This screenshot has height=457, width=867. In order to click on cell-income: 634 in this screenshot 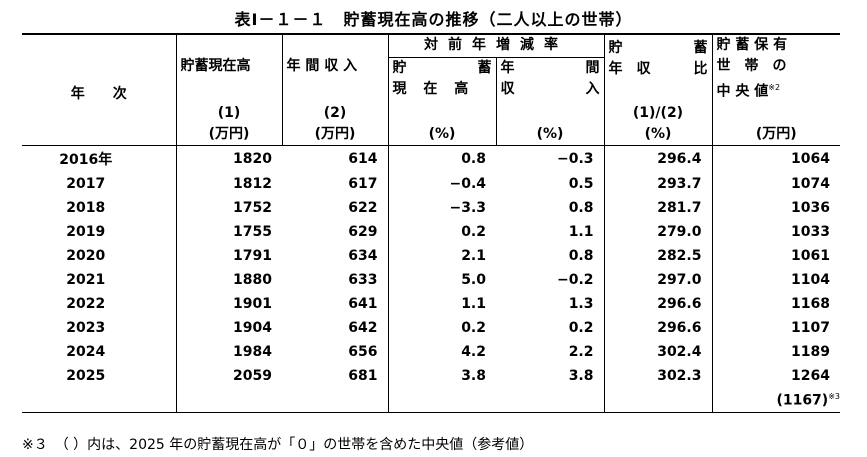, I will do `click(363, 256)`.